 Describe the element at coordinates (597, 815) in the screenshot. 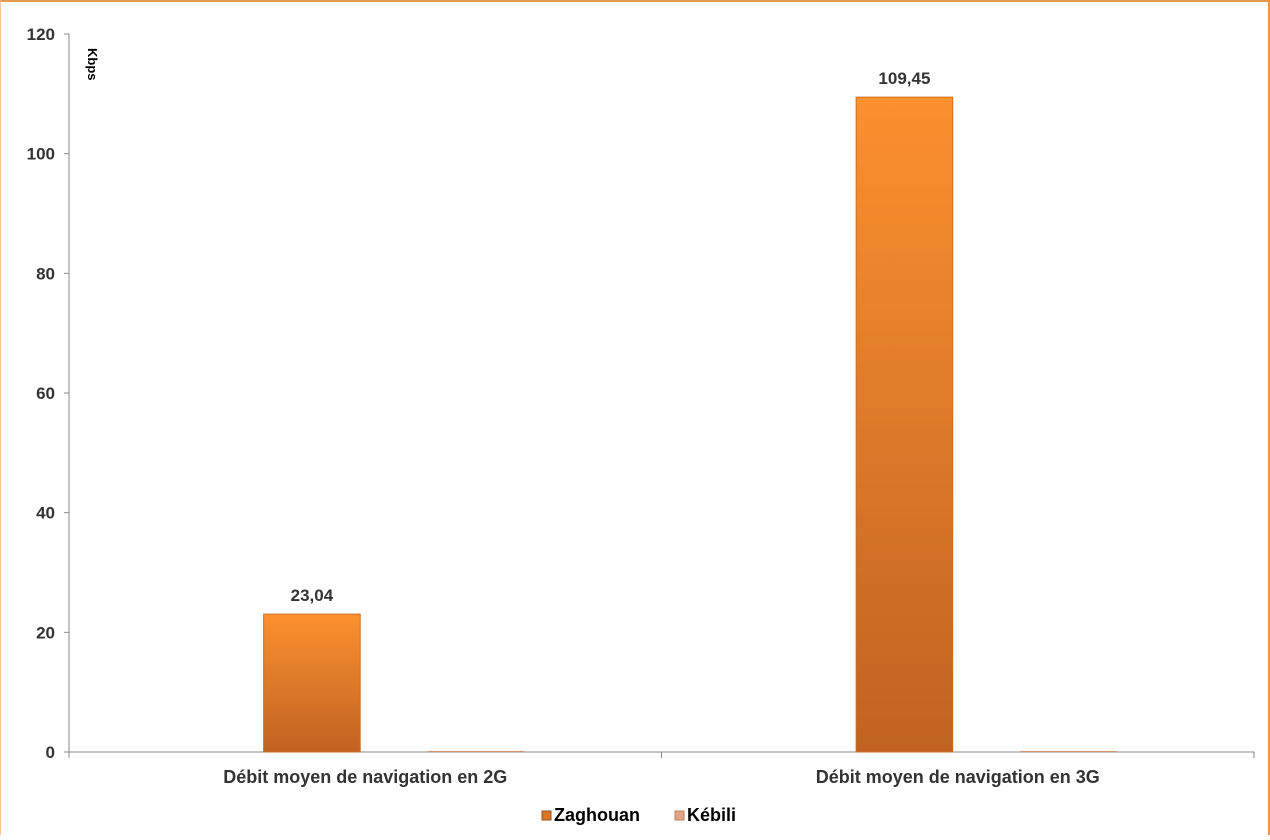

I see `legend-label-zaghouan: Zaghouan` at that location.